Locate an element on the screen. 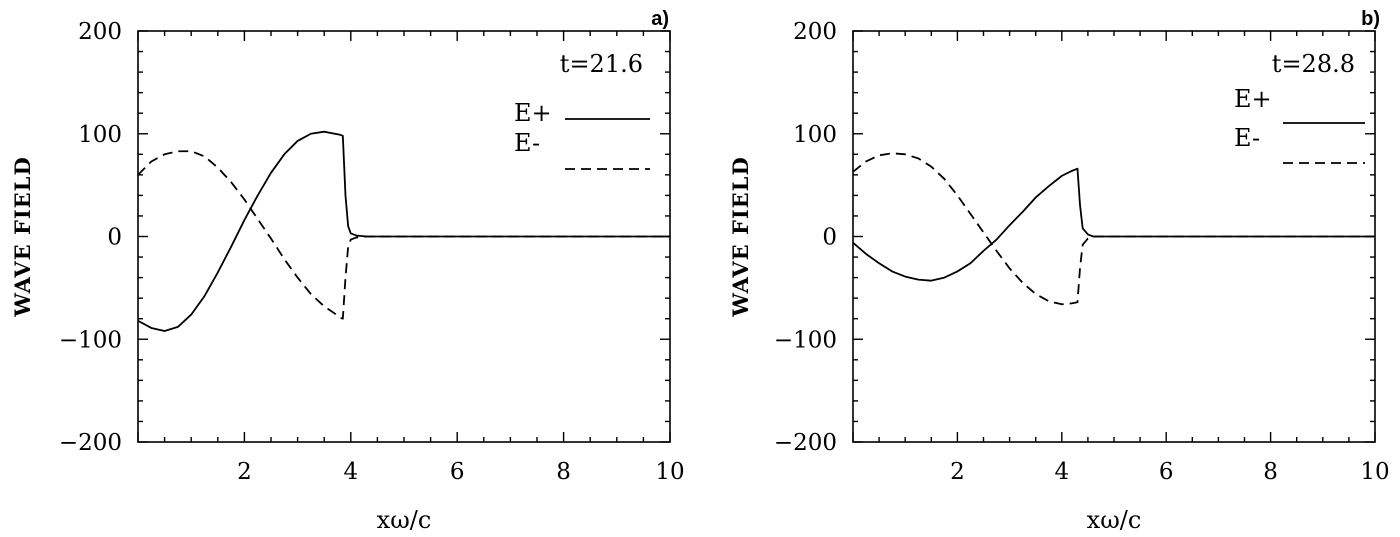 The image size is (1400, 537). panel-label: b) is located at coordinates (1370, 19).